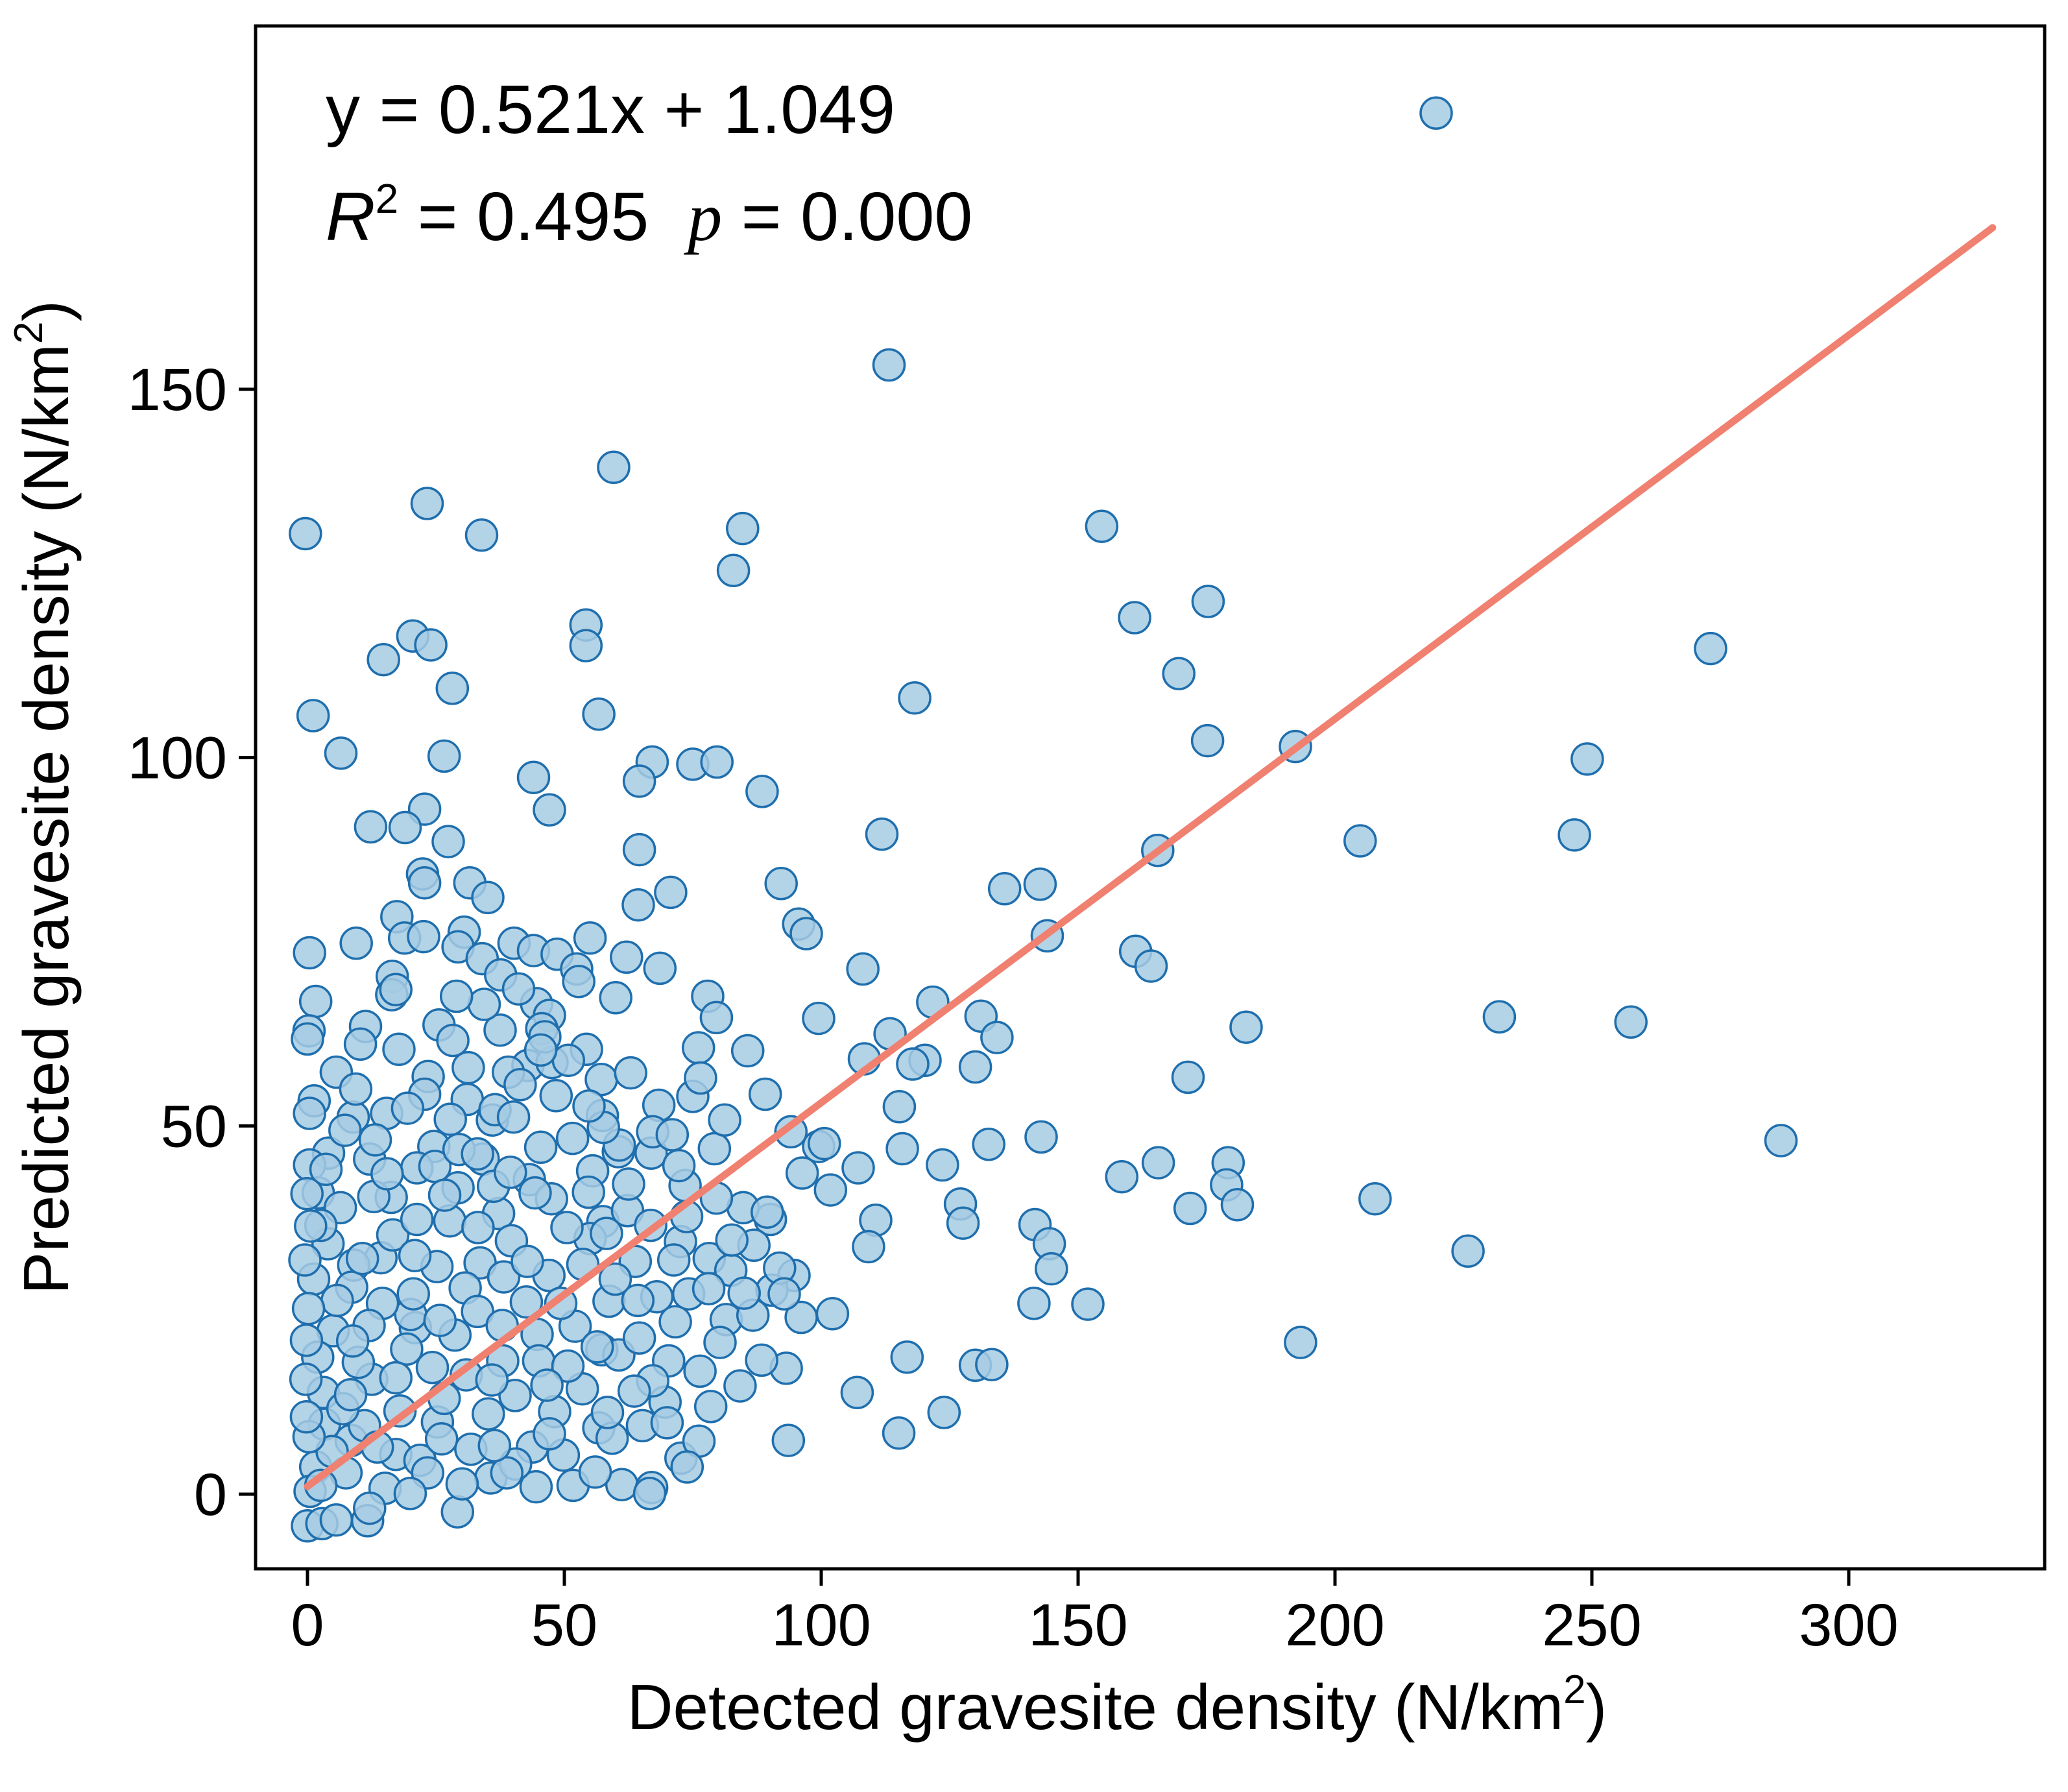 The image size is (2068, 1792). What do you see at coordinates (1078, 1625) in the screenshot?
I see `x-tick-label: 150` at bounding box center [1078, 1625].